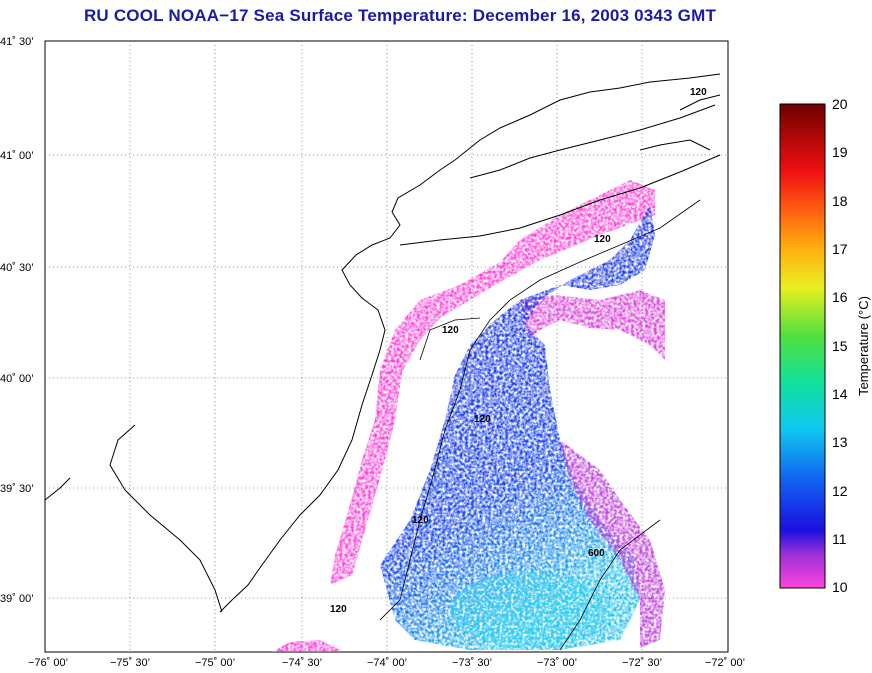 The height and width of the screenshot is (673, 872). I want to click on contour-label: 600, so click(596, 553).